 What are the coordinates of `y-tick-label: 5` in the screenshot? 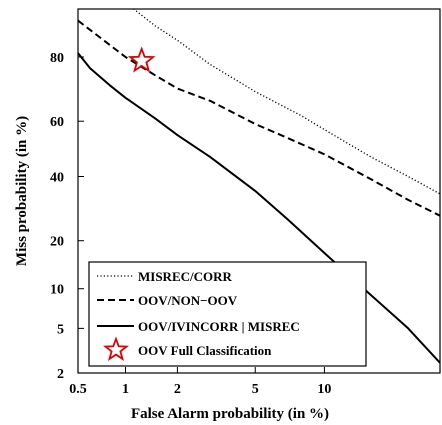 It's located at (60, 329).